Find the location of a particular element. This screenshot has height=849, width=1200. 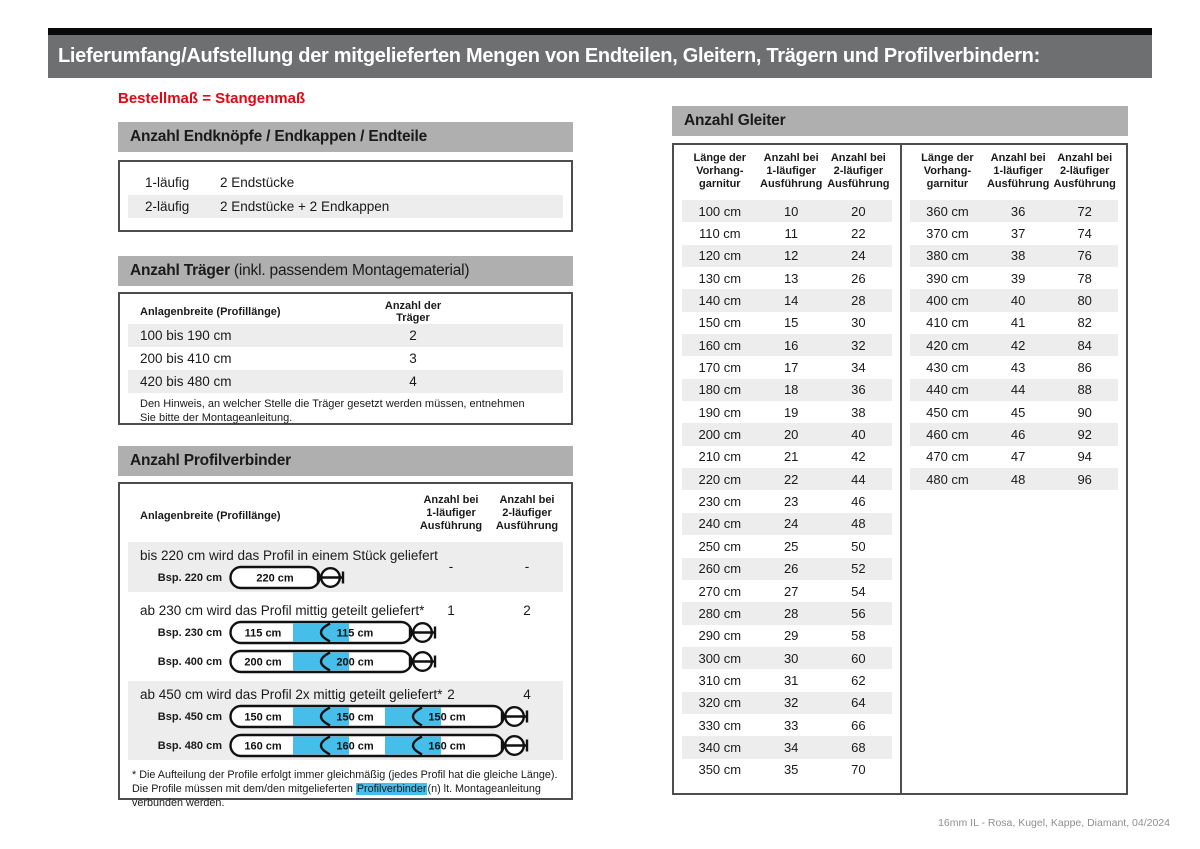

length-value: 100 cm is located at coordinates (720, 211).